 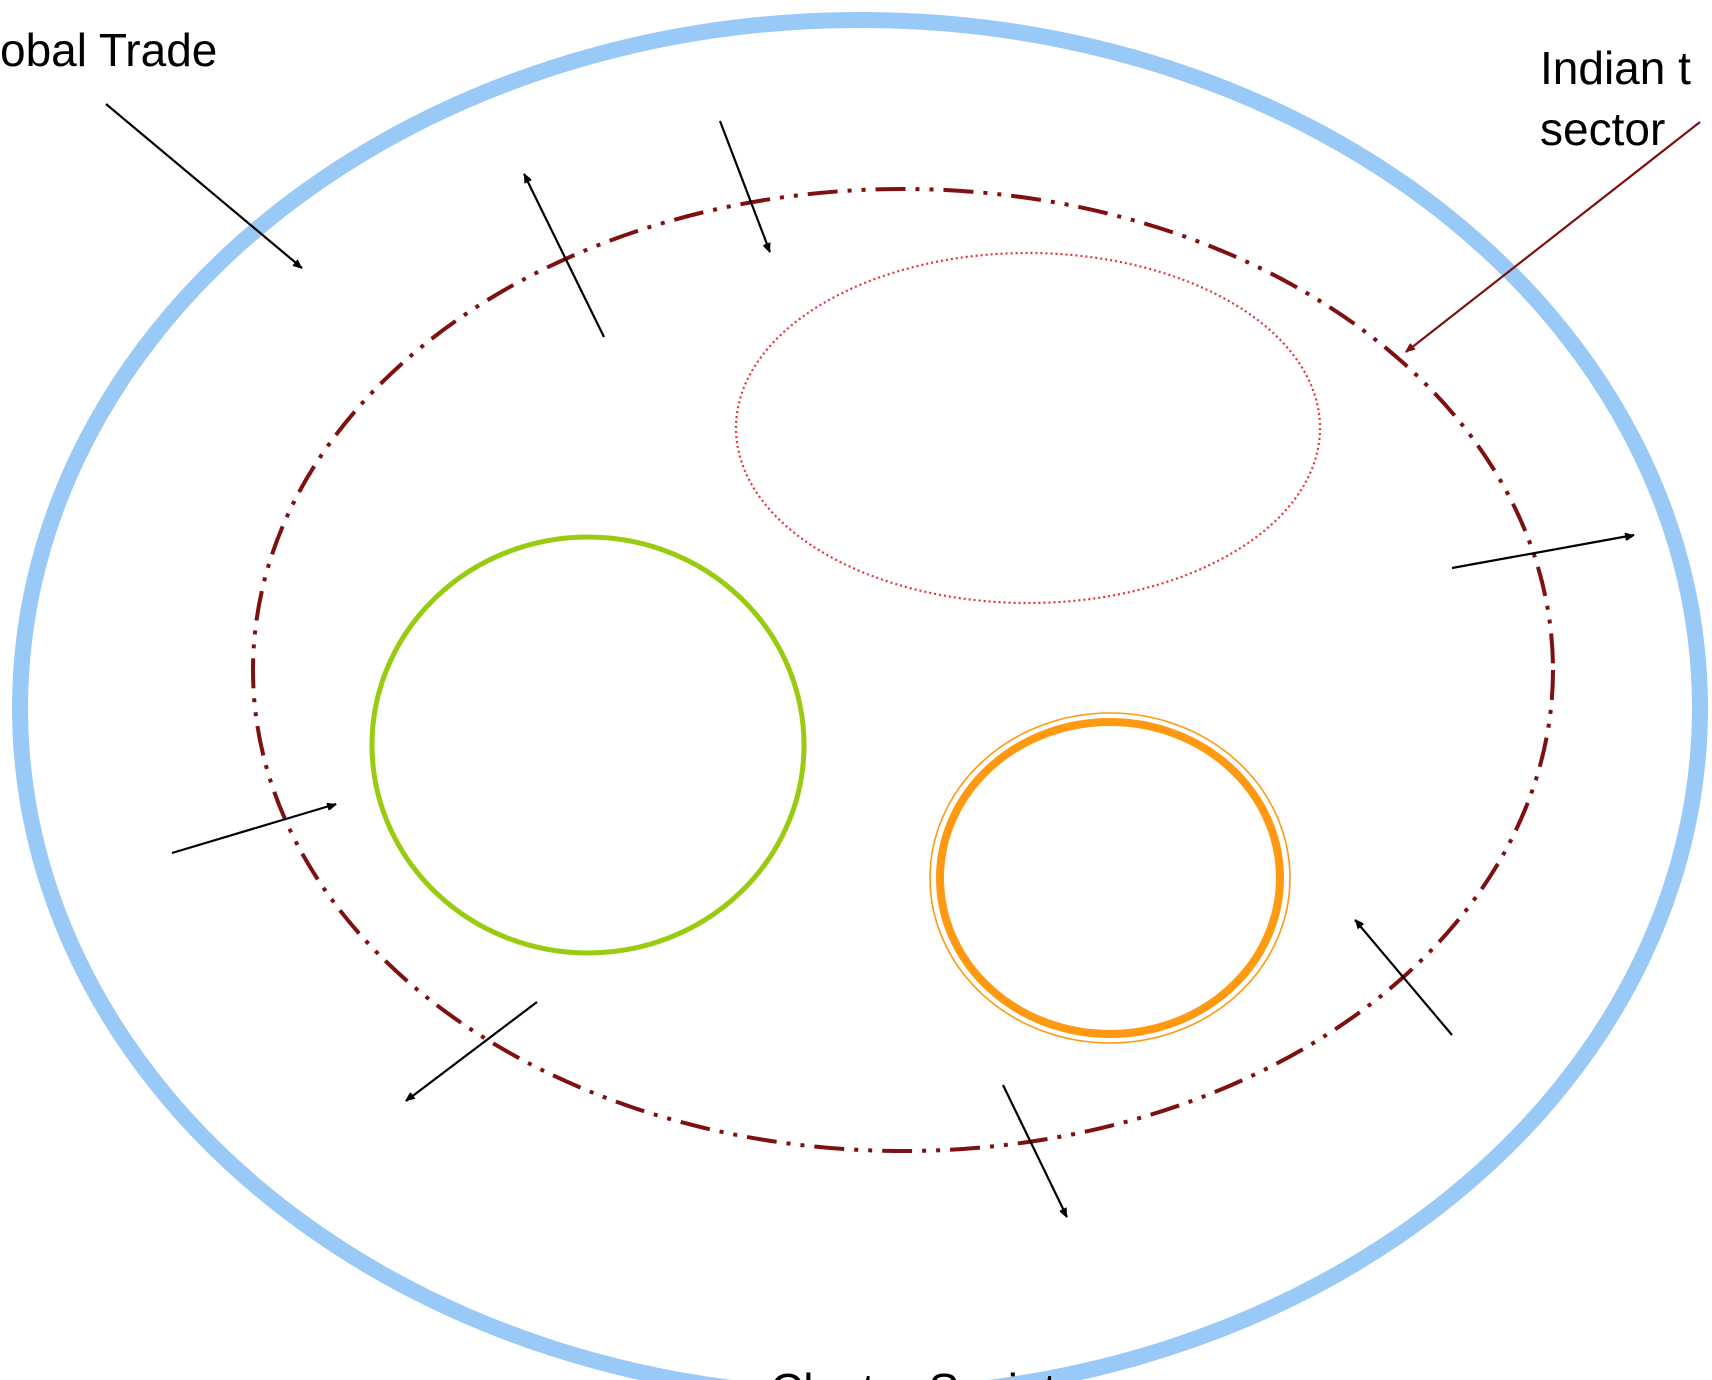 I want to click on arrow-bottom-out, so click(x=1035, y=1150).